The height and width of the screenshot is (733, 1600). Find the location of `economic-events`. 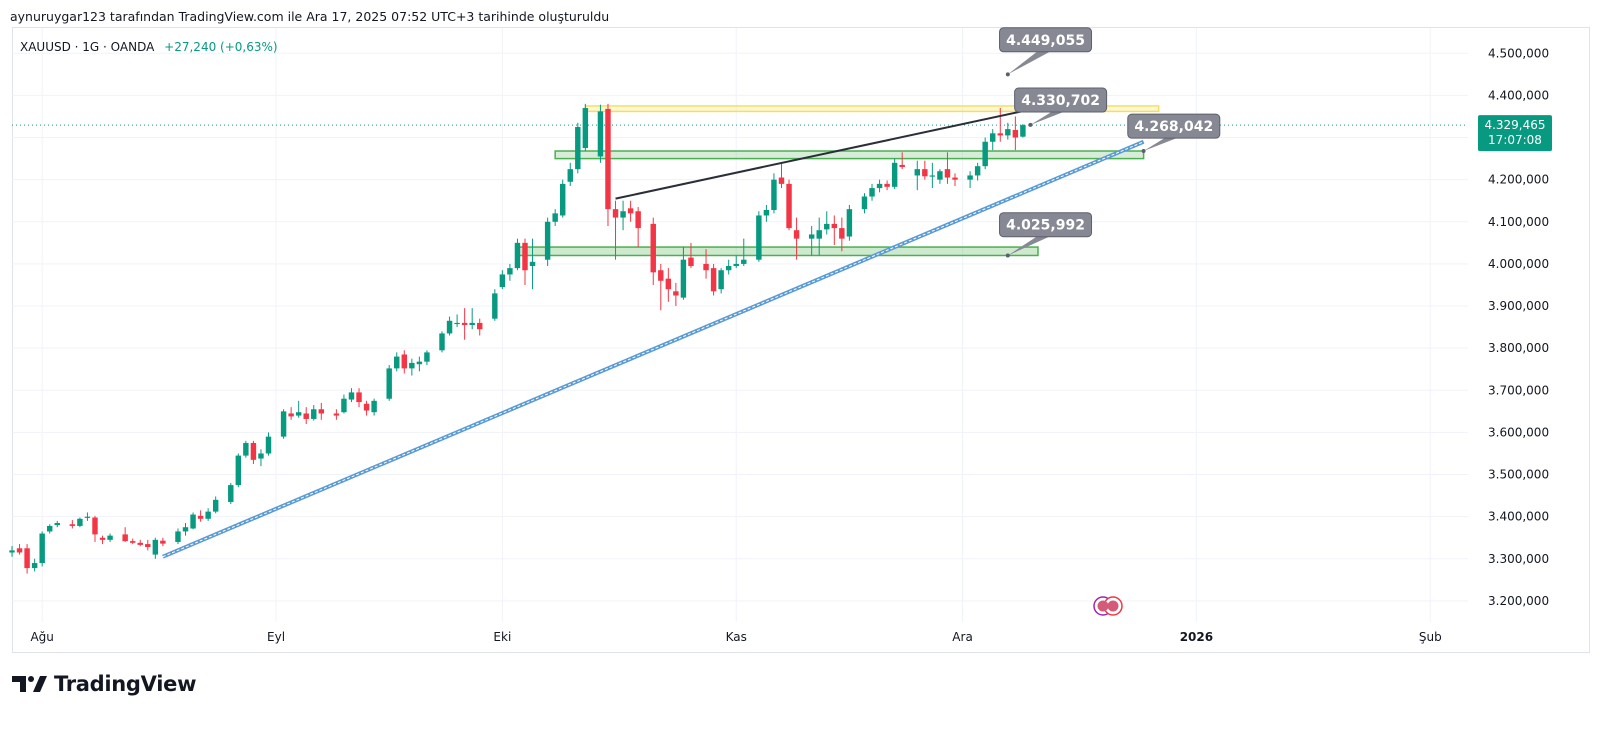

economic-events is located at coordinates (1108, 606).